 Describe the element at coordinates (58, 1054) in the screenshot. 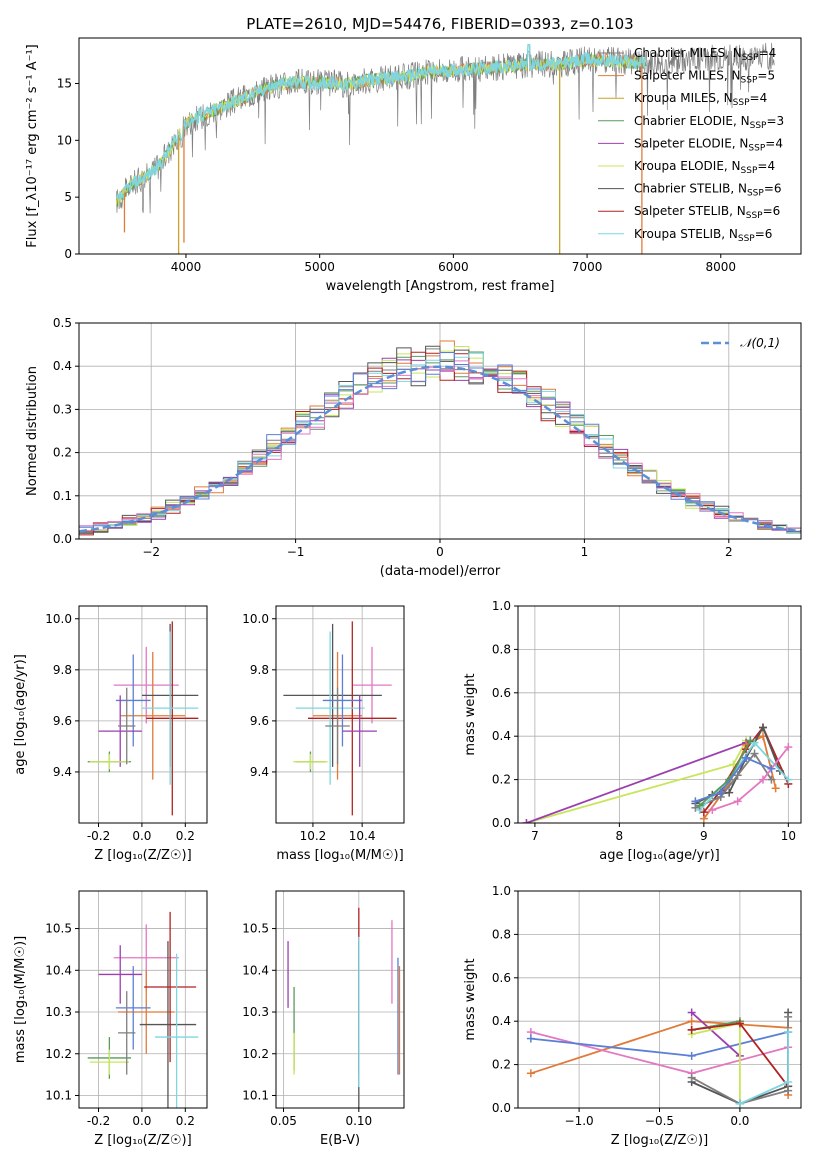

I see `y-tick-label: 10.2` at that location.